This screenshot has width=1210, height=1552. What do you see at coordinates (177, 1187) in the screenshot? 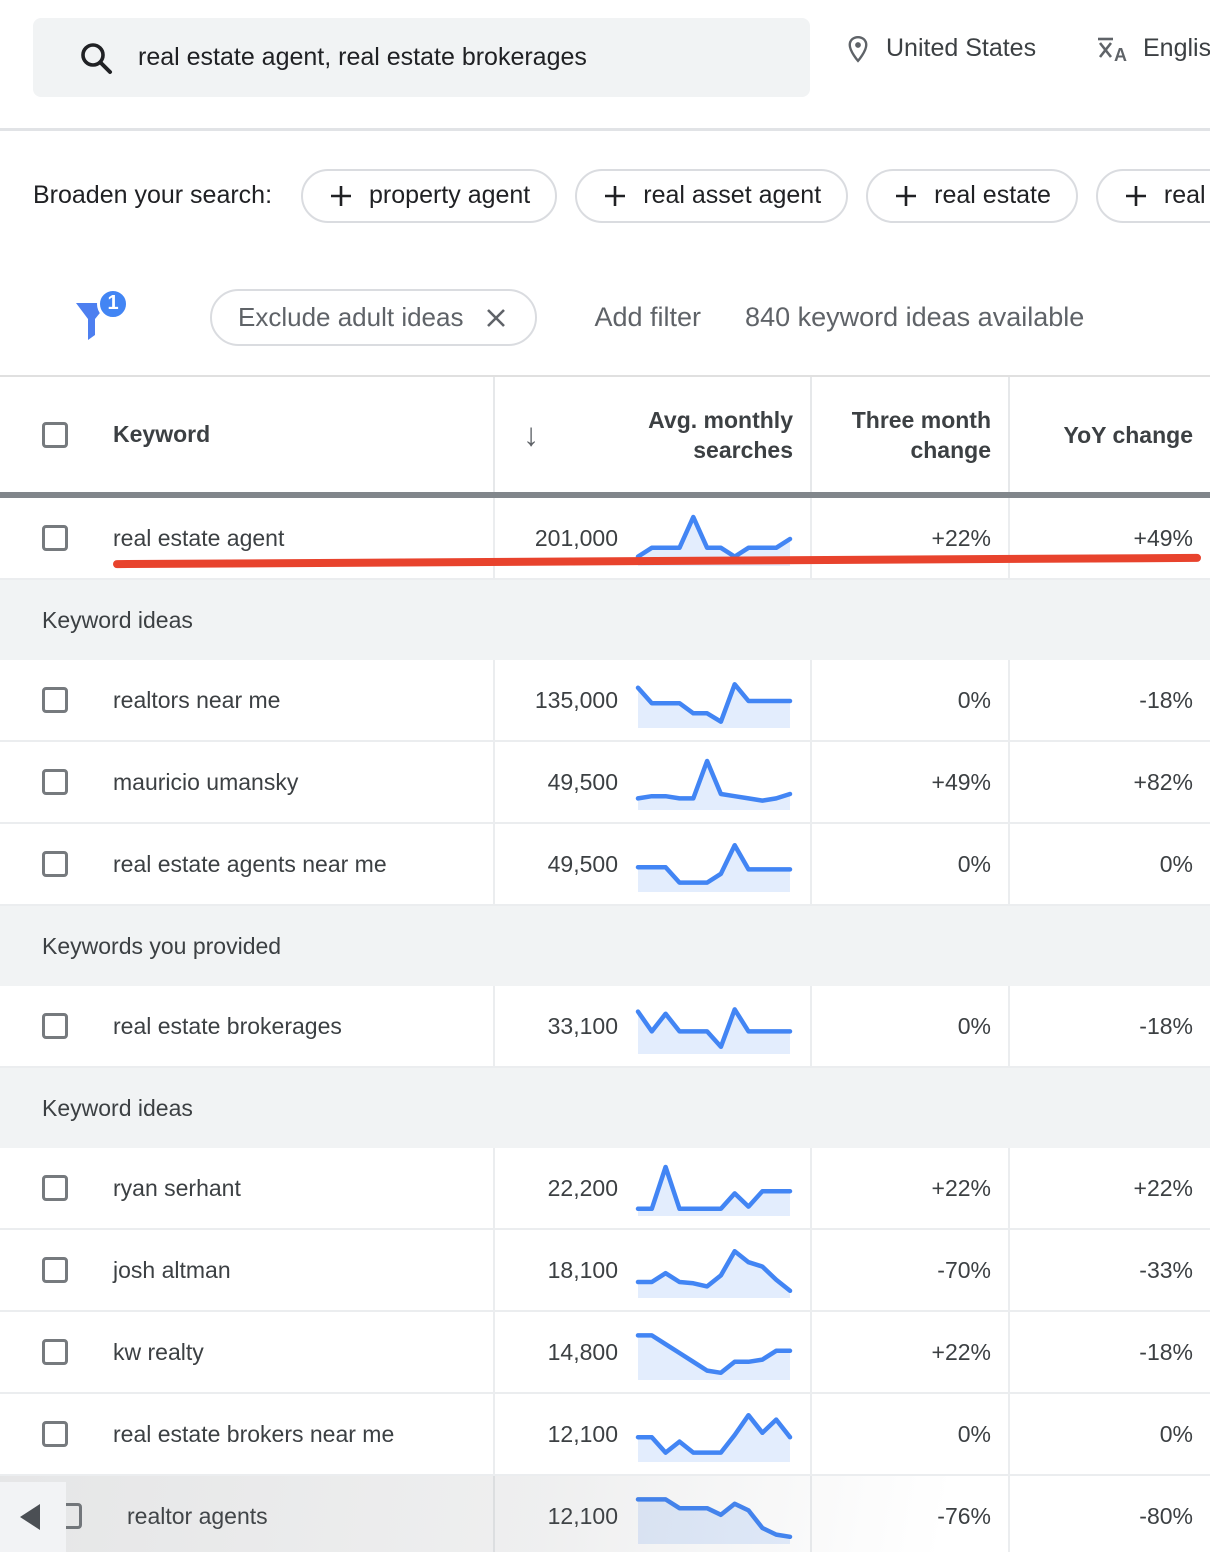
I see `keyword-cell: ryan serhant` at bounding box center [177, 1187].